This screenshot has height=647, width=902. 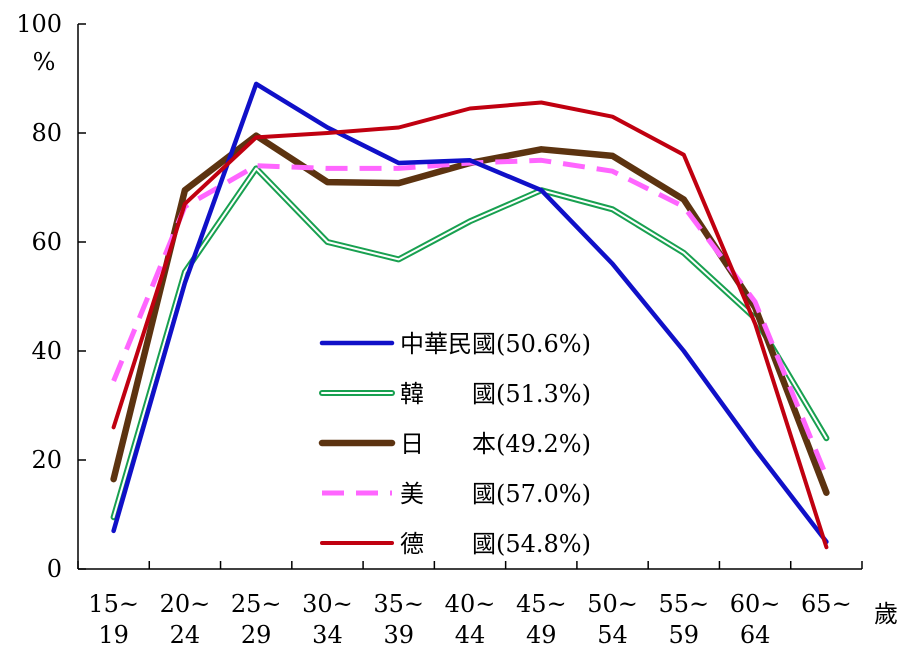 What do you see at coordinates (39, 24) in the screenshot?
I see `y-tick-label: 100` at bounding box center [39, 24].